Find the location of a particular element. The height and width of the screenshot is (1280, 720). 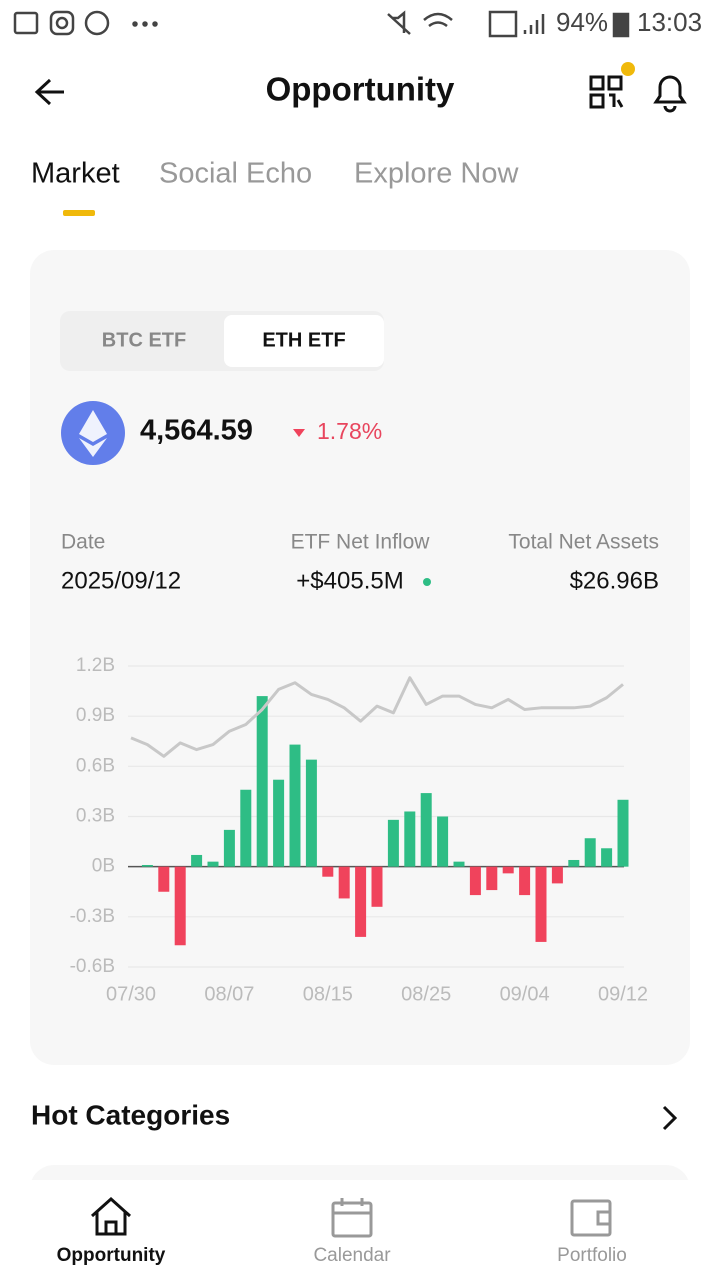

y-tick-label: 0.9B is located at coordinates (95, 715).